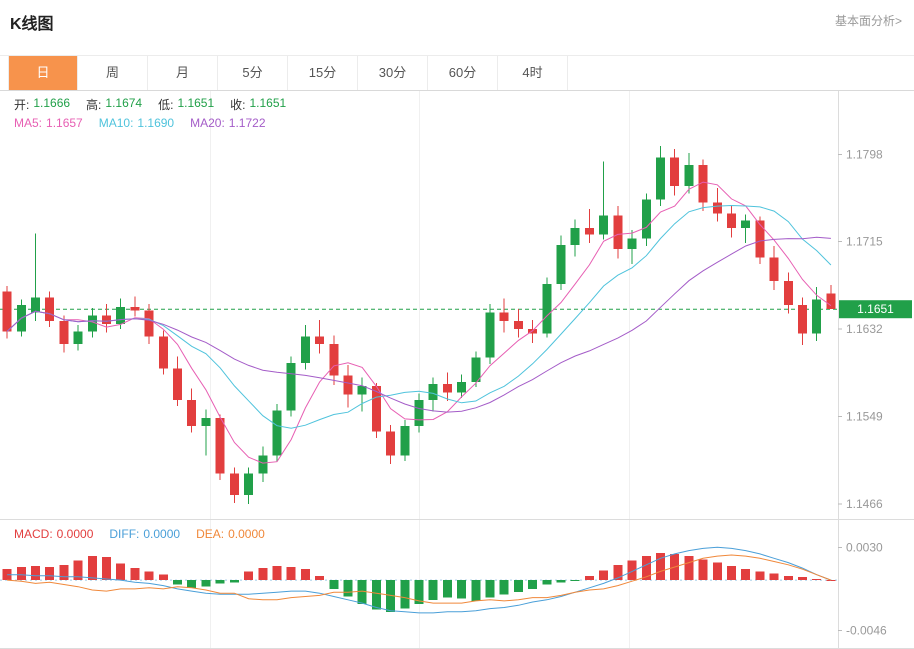  Describe the element at coordinates (864, 547) in the screenshot. I see `svg-text: 0.0030` at that location.